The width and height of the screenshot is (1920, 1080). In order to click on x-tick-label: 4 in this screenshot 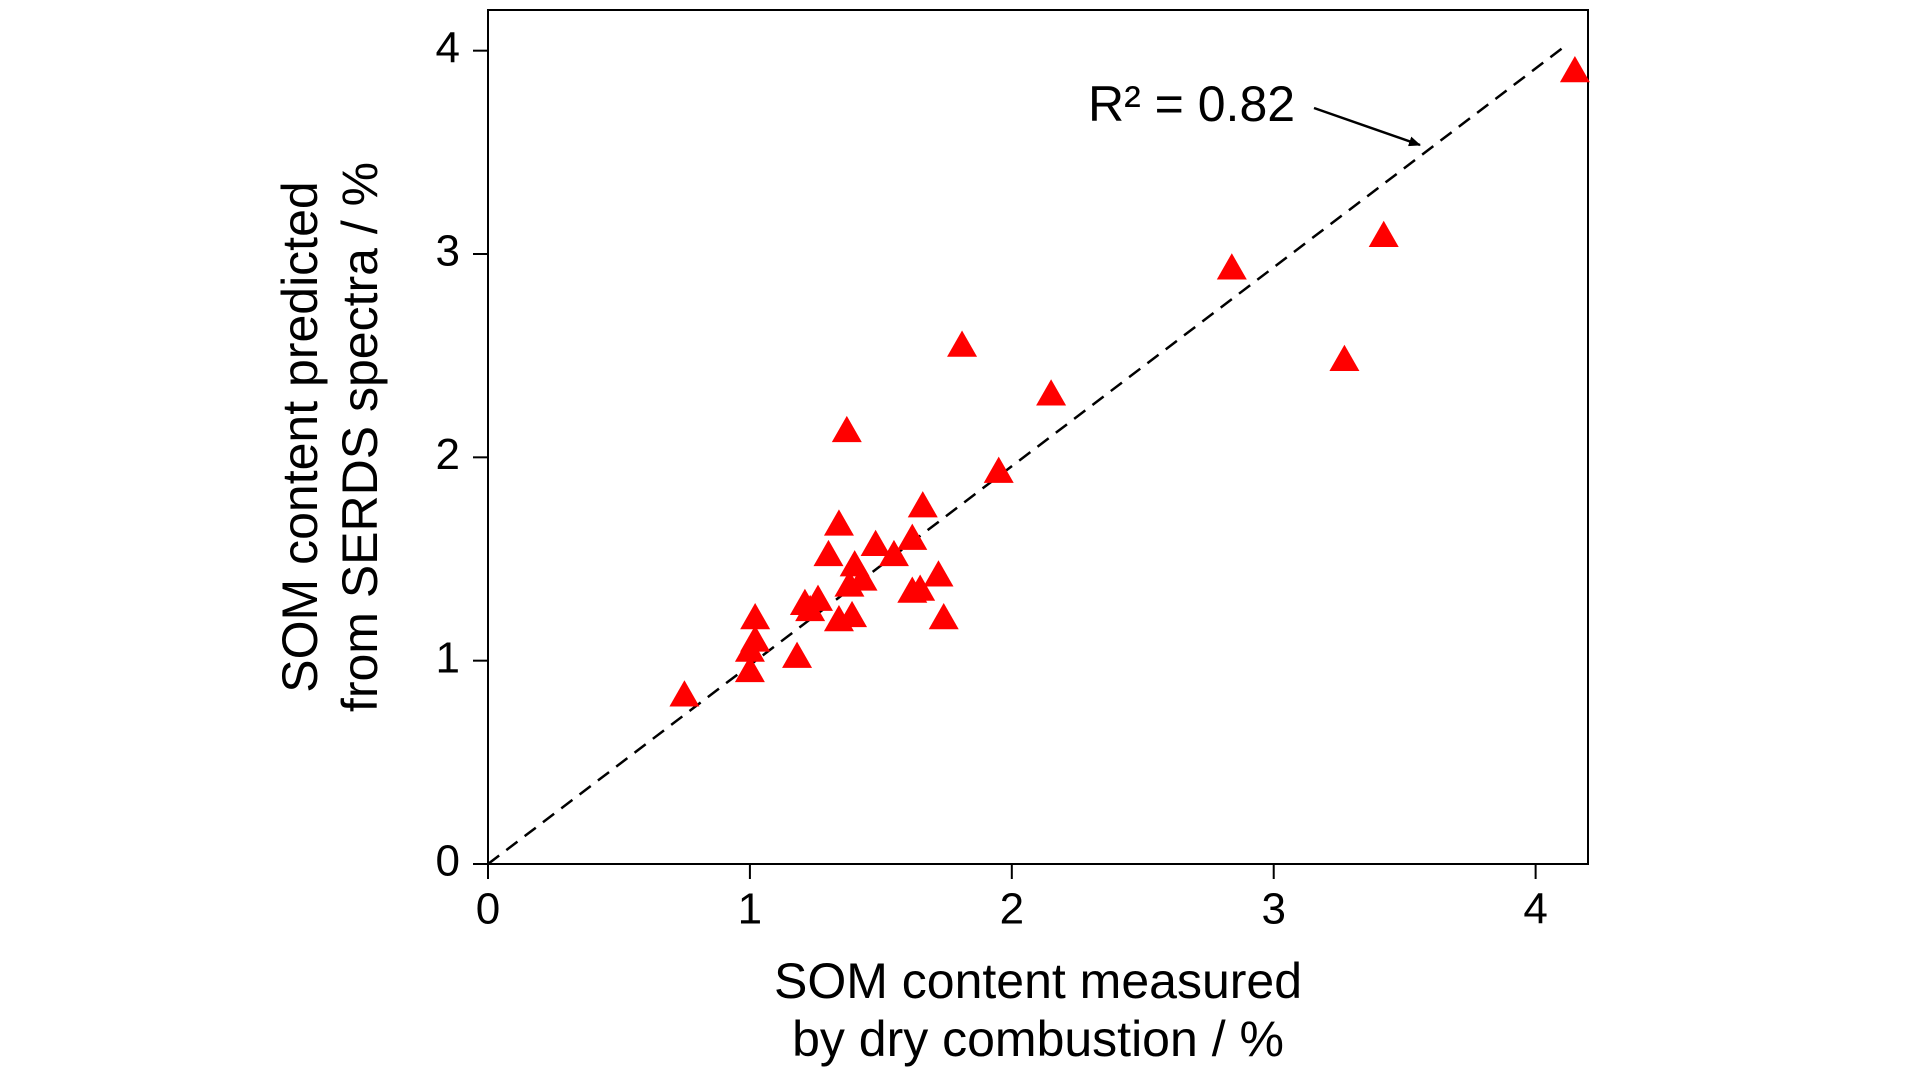, I will do `click(1535, 909)`.